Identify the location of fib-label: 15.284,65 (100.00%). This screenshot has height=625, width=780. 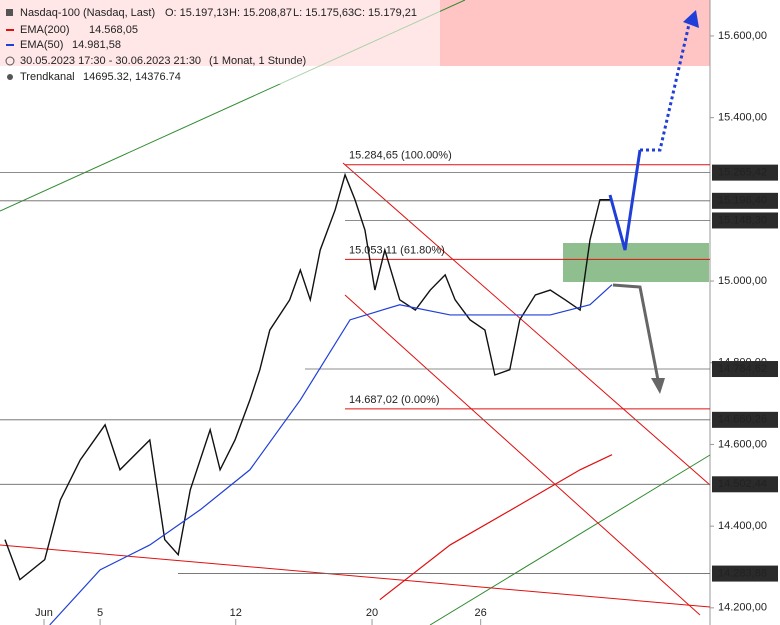
(400, 156).